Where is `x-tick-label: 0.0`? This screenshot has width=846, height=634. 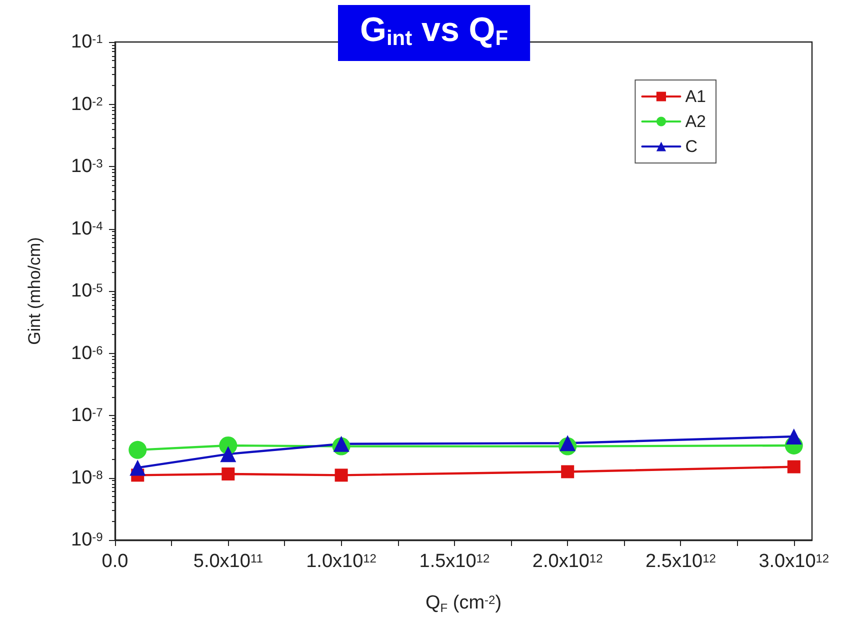 x-tick-label: 0.0 is located at coordinates (115, 561).